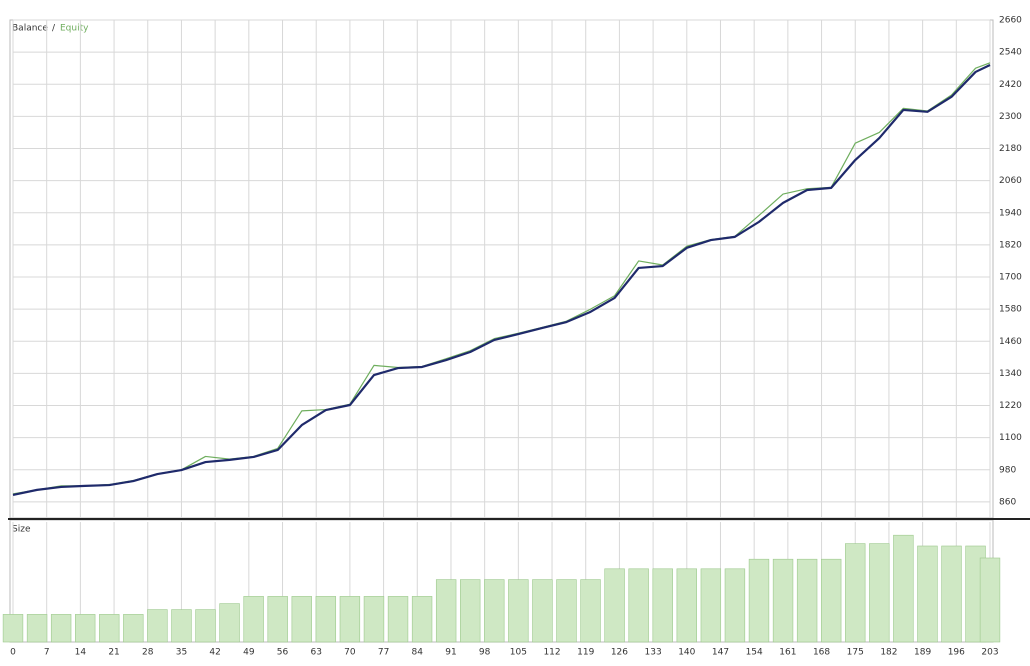  I want to click on x-tick-label: 42, so click(214, 653).